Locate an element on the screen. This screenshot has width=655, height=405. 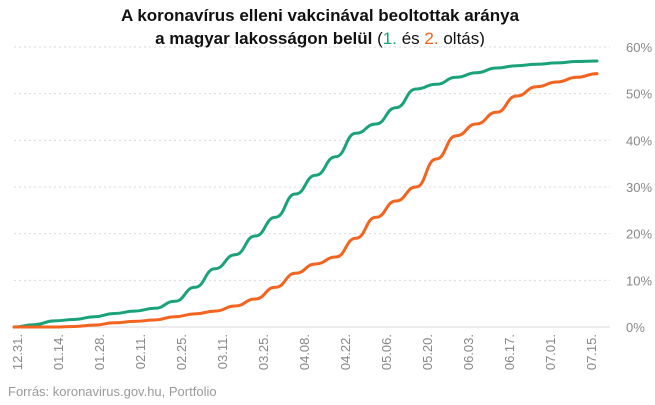
title-connector: és is located at coordinates (410, 38).